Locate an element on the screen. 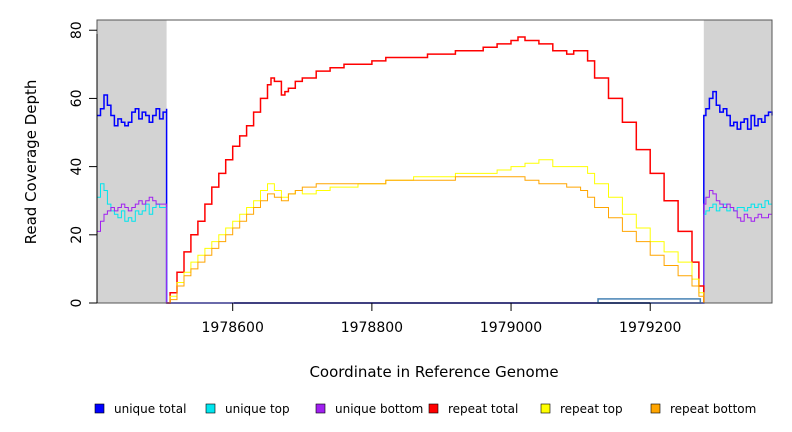 Image resolution: width=792 pixels, height=432 pixels. legend-label-repeat-top: repeat top is located at coordinates (591, 409).